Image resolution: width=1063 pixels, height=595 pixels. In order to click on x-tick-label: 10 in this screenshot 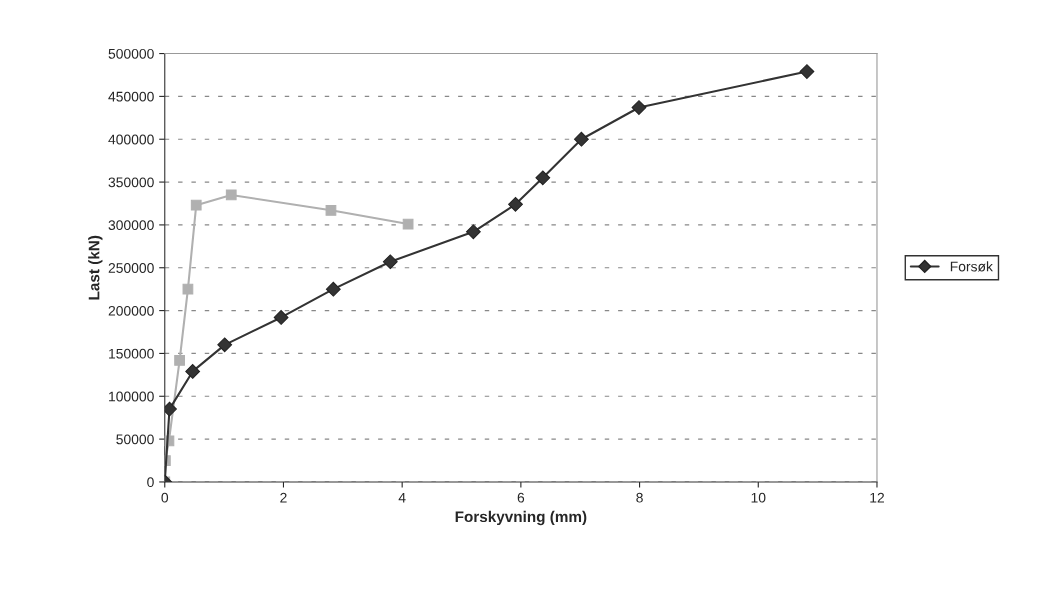, I will do `click(758, 497)`.